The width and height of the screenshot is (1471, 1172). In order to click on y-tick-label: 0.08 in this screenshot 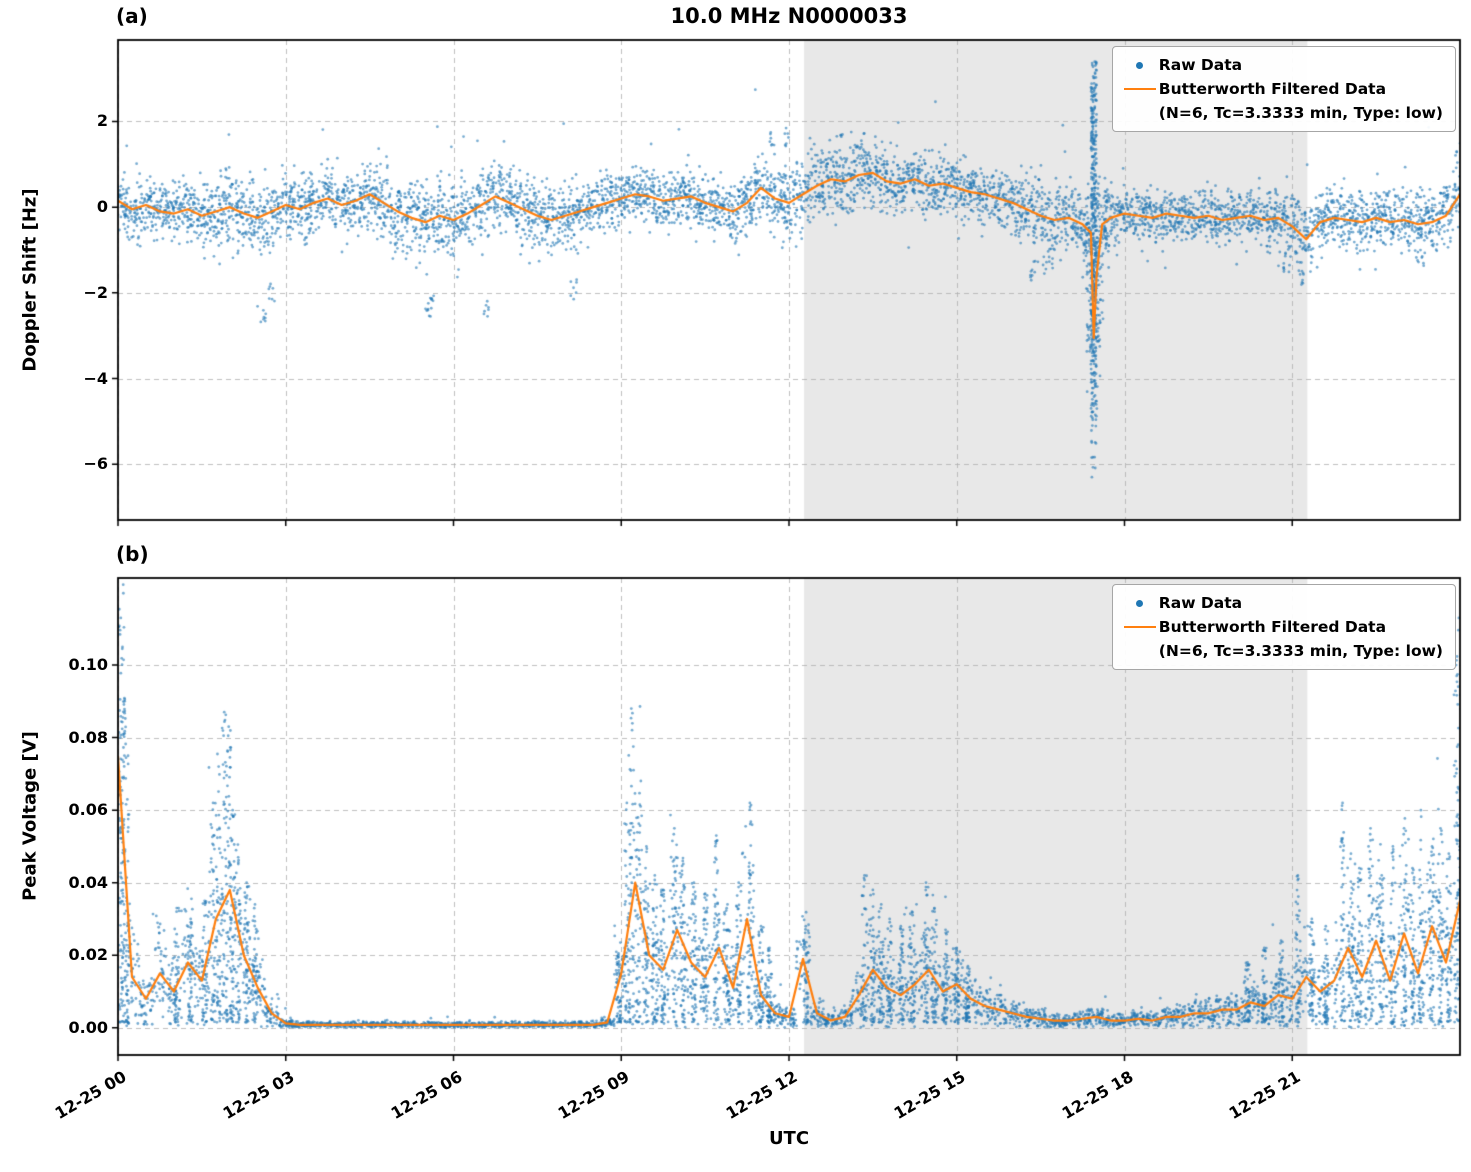, I will do `click(88, 737)`.